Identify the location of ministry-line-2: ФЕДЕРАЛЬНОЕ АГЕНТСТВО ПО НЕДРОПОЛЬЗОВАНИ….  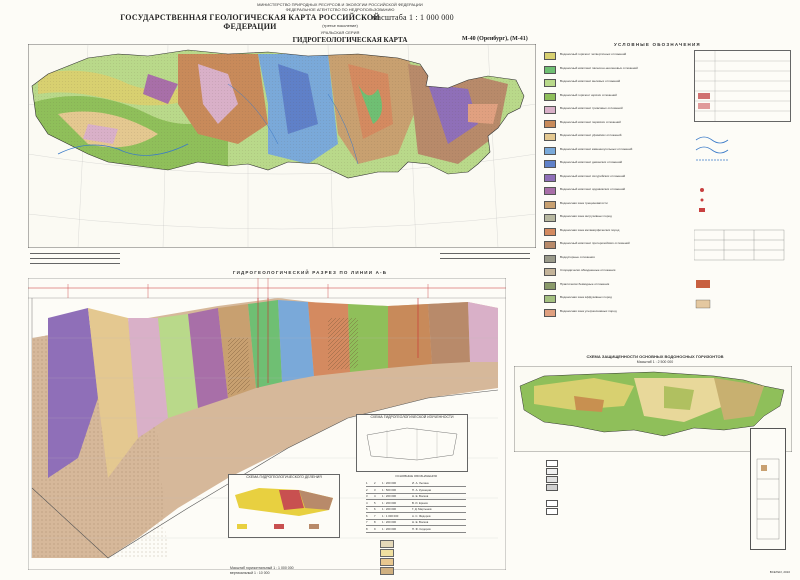
(340, 9).